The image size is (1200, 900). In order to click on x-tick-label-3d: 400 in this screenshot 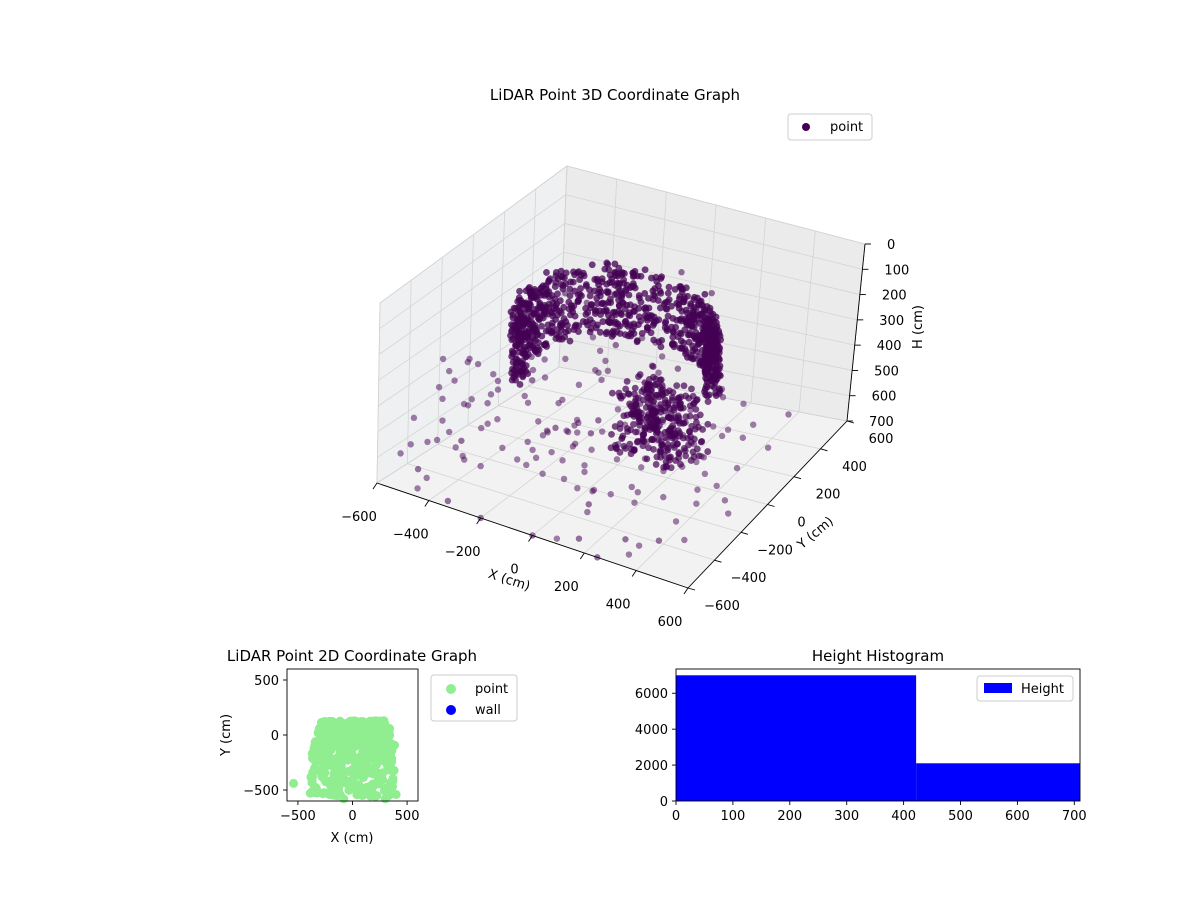, I will do `click(618, 605)`.